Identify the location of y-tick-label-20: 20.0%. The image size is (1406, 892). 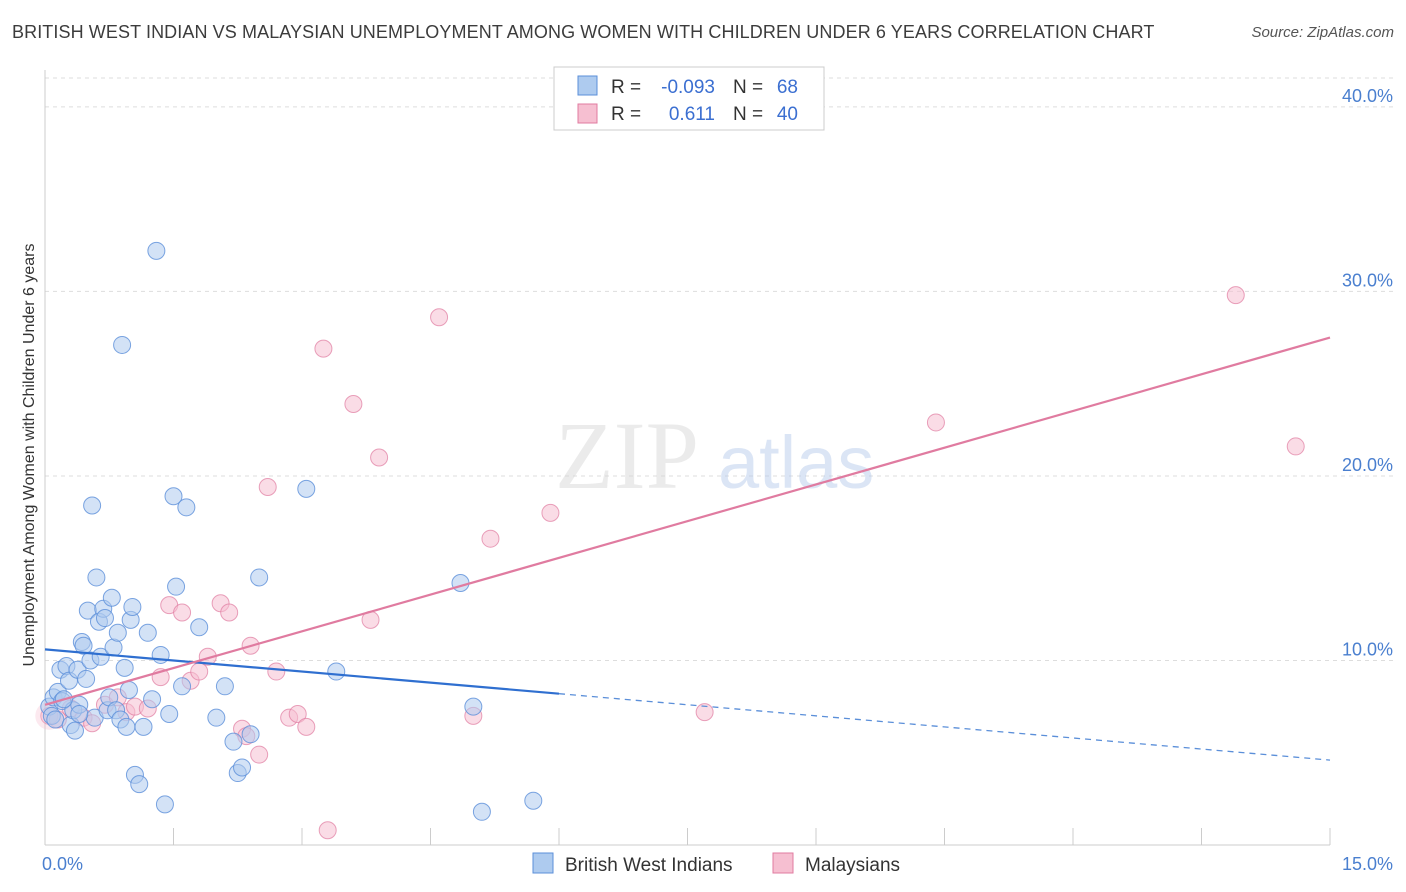
(1367, 465).